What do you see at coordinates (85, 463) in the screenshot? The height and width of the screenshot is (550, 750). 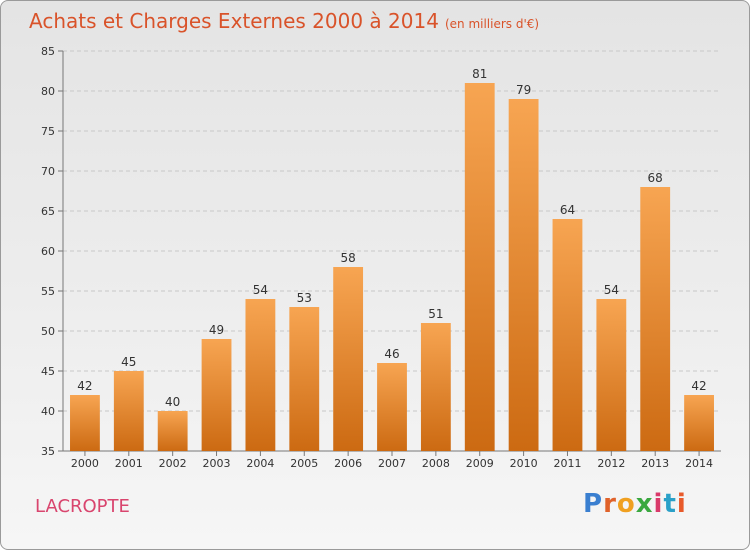 I see `x-tick-label: 2000` at bounding box center [85, 463].